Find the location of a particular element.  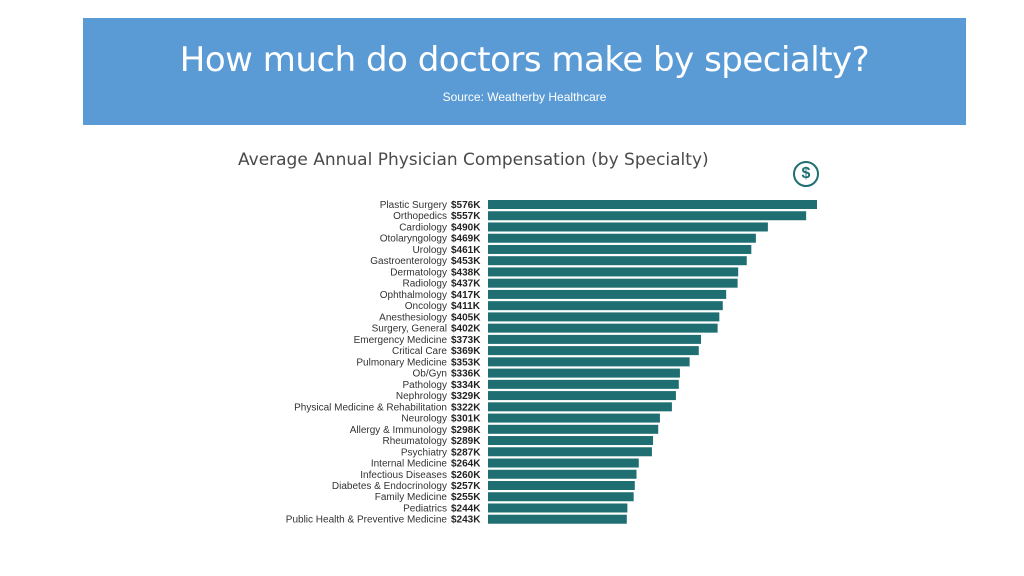

value-label: $353K is located at coordinates (466, 362).